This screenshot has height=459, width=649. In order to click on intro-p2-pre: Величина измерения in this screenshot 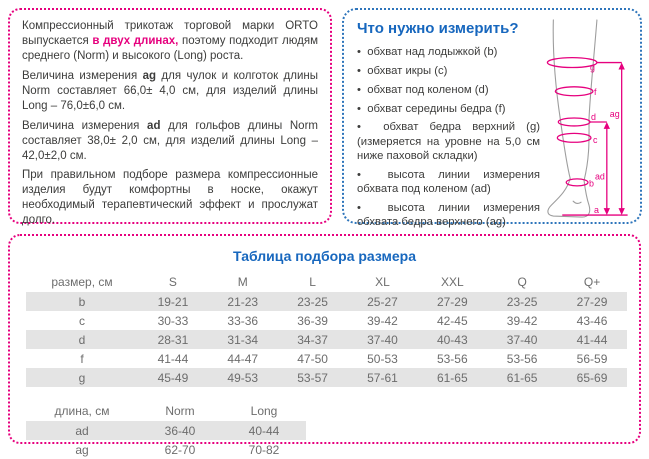, I will do `click(82, 75)`.